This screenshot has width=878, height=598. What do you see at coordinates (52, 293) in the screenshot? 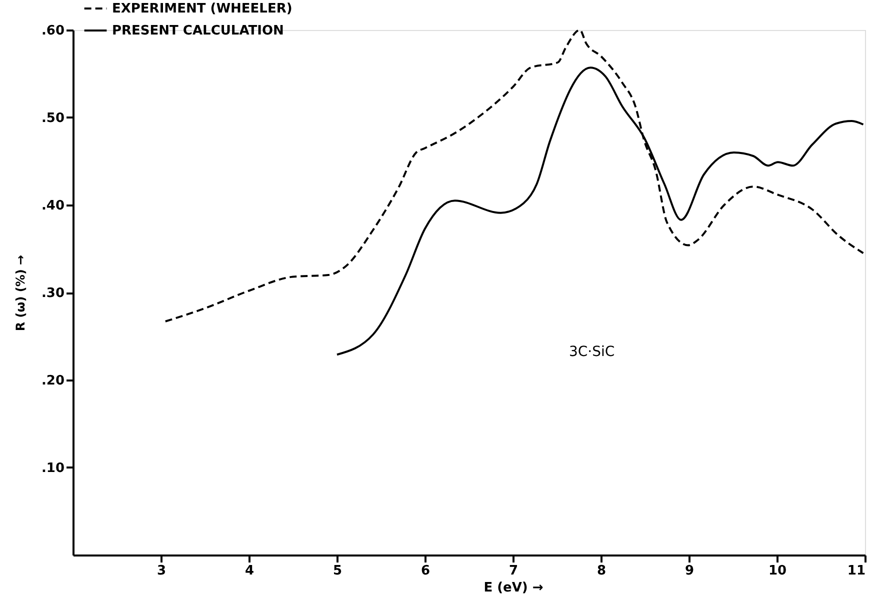
I see `y-tick-label: .30` at bounding box center [52, 293].